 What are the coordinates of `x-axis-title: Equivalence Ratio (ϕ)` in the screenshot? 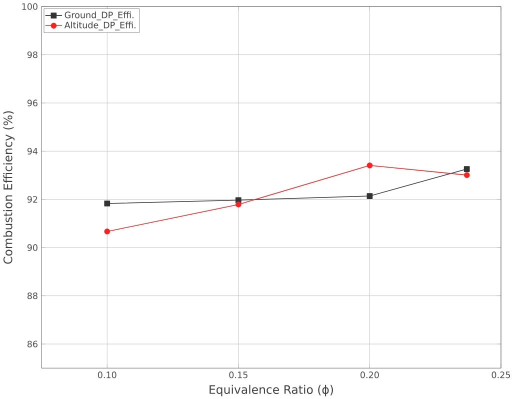 It's located at (271, 390).